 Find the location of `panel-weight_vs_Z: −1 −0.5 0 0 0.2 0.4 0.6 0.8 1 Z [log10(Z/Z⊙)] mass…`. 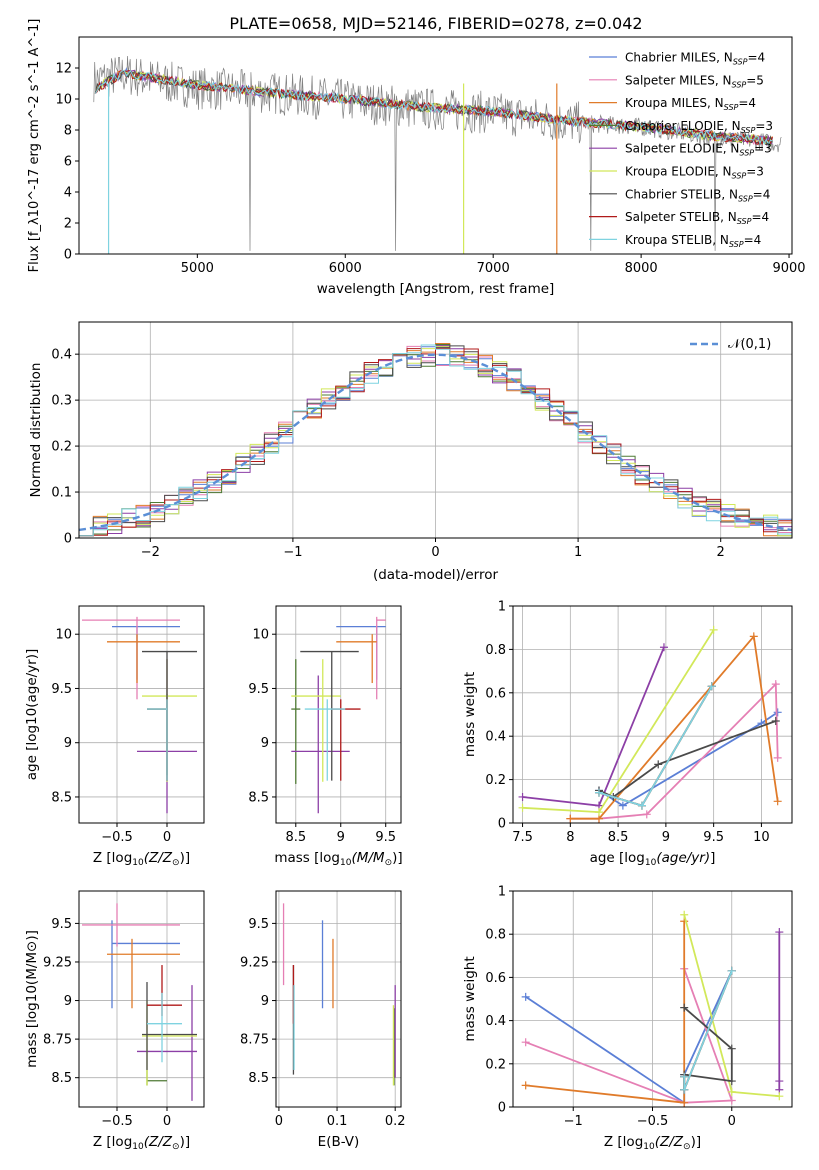

panel-weight_vs_Z: −1 −0.5 0 0 0.2 0.4 0.6 0.8 1 Z [log10(Z/Z⊙)] mass… is located at coordinates (627, 1018).